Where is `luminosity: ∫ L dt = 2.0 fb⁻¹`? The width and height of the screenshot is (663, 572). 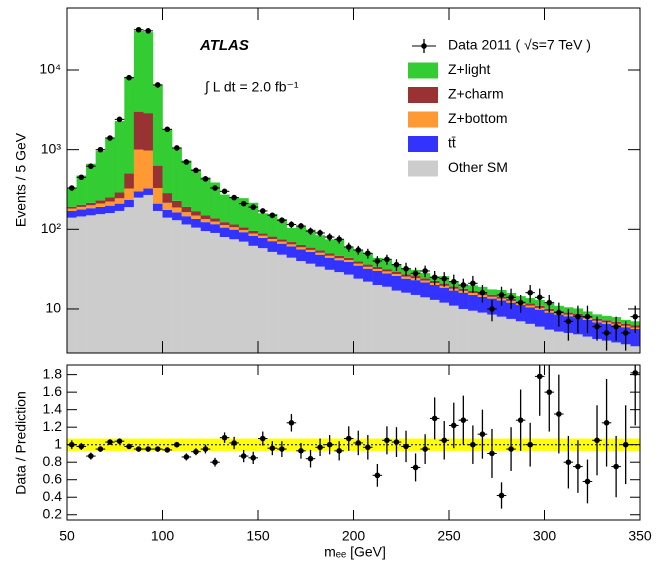
luminosity: ∫ L dt = 2.0 fb⁻¹ is located at coordinates (251, 87).